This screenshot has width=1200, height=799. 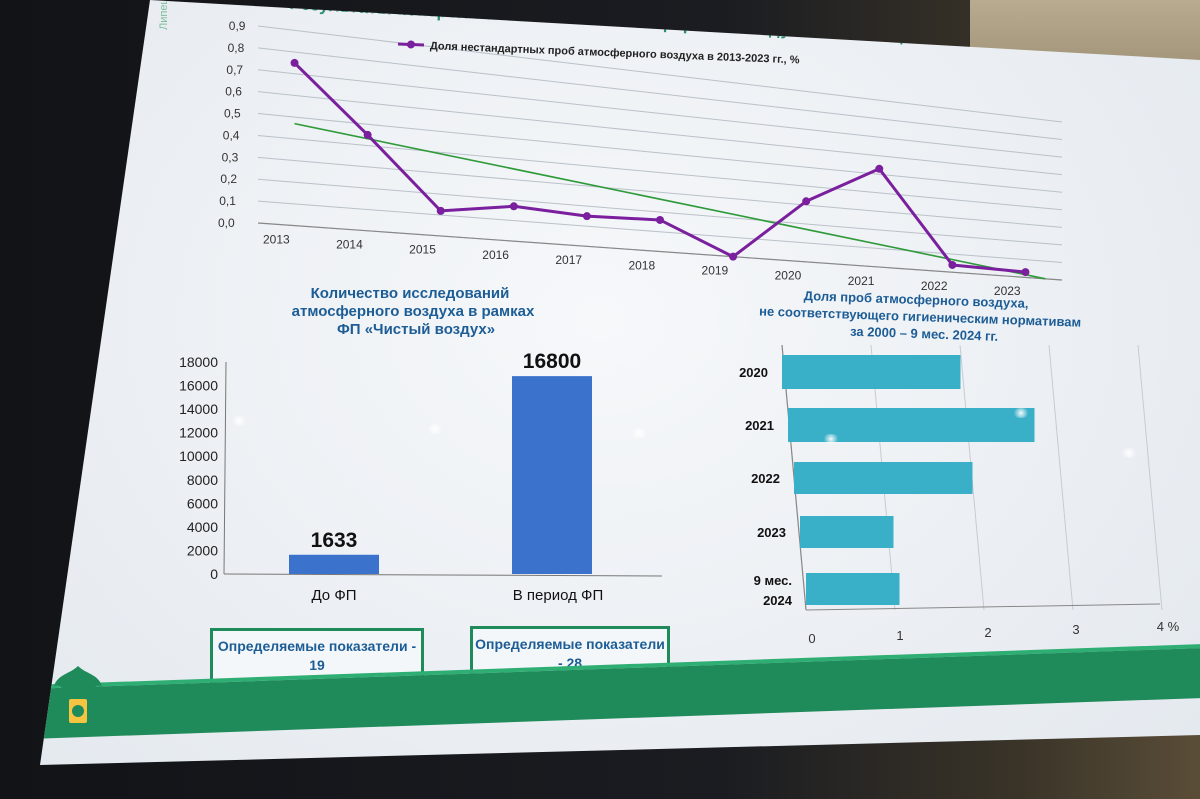 What do you see at coordinates (410, 293) in the screenshot?
I see `bar-title-line: Количество исследований` at bounding box center [410, 293].